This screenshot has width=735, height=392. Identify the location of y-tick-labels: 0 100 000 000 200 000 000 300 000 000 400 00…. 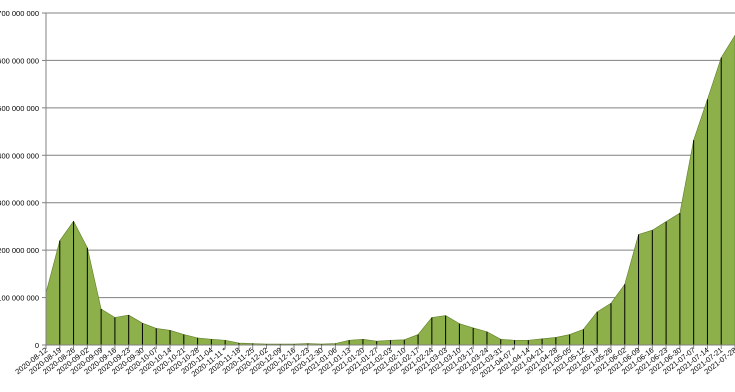
(19, 179).